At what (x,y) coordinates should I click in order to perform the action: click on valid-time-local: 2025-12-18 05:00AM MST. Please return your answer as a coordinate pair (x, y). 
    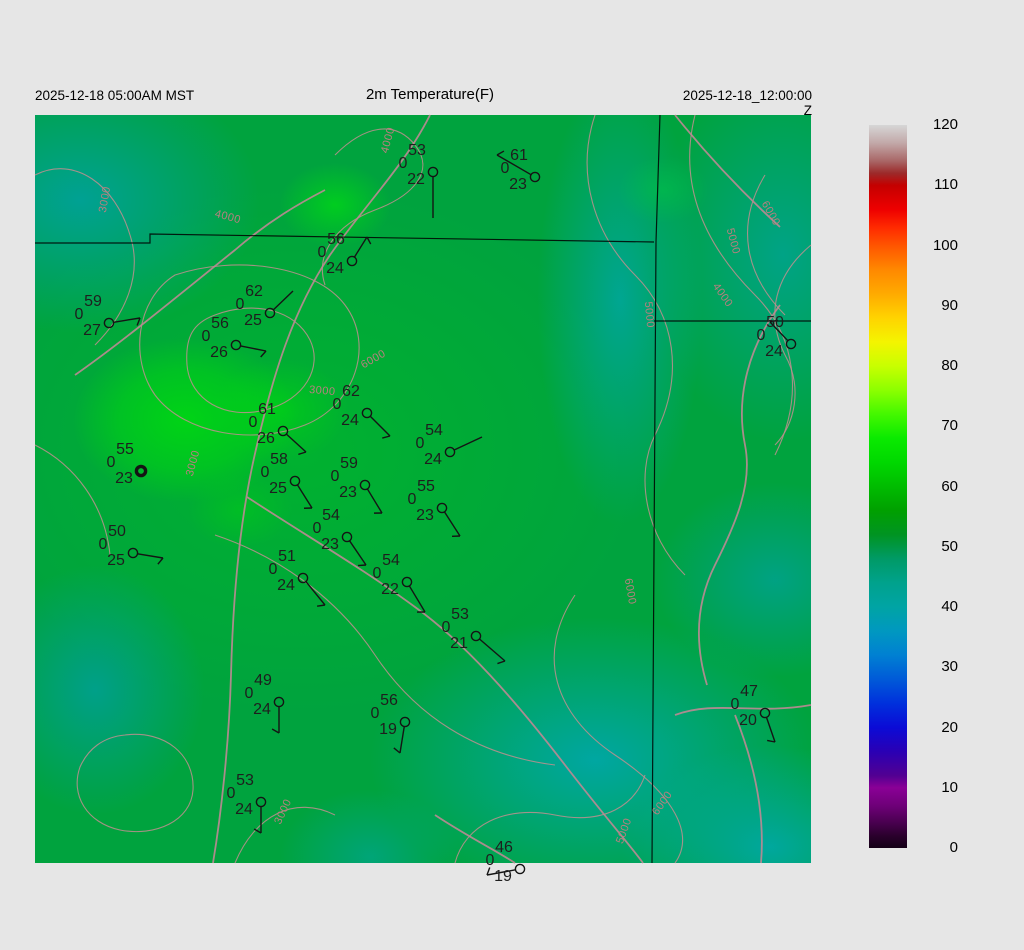
    Looking at the image, I should click on (115, 95).